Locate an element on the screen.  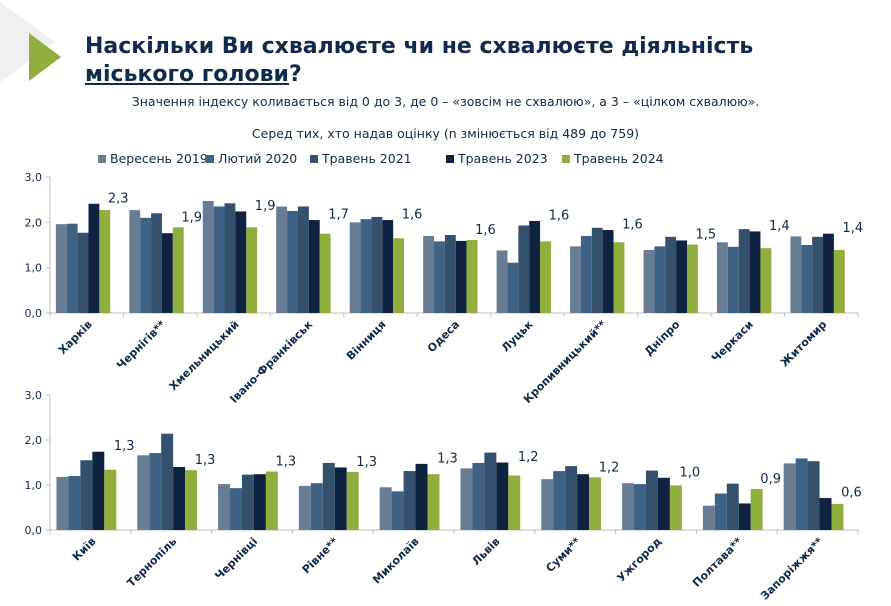
bar-Львів-Лютий-2020 is located at coordinates (478, 496).